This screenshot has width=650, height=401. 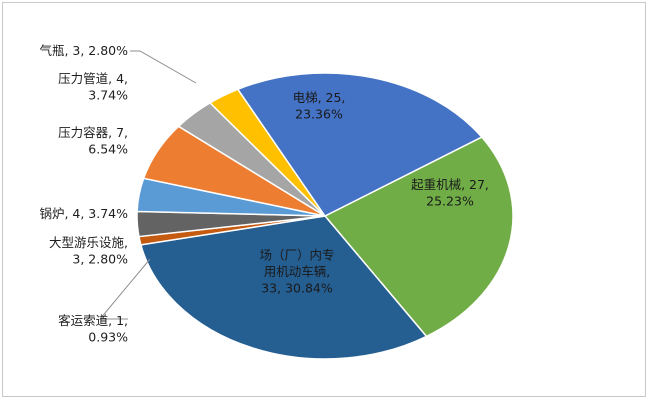 What do you see at coordinates (450, 193) in the screenshot?
I see `data-label-起重机械: 起重机械, 27, 25.23%` at bounding box center [450, 193].